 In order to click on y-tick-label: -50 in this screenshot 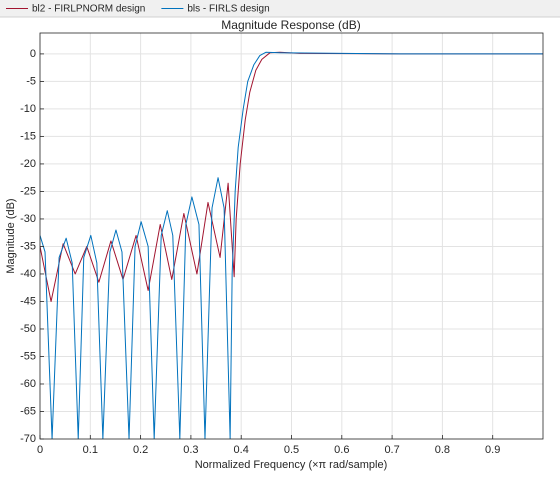, I will do `click(28, 329)`.